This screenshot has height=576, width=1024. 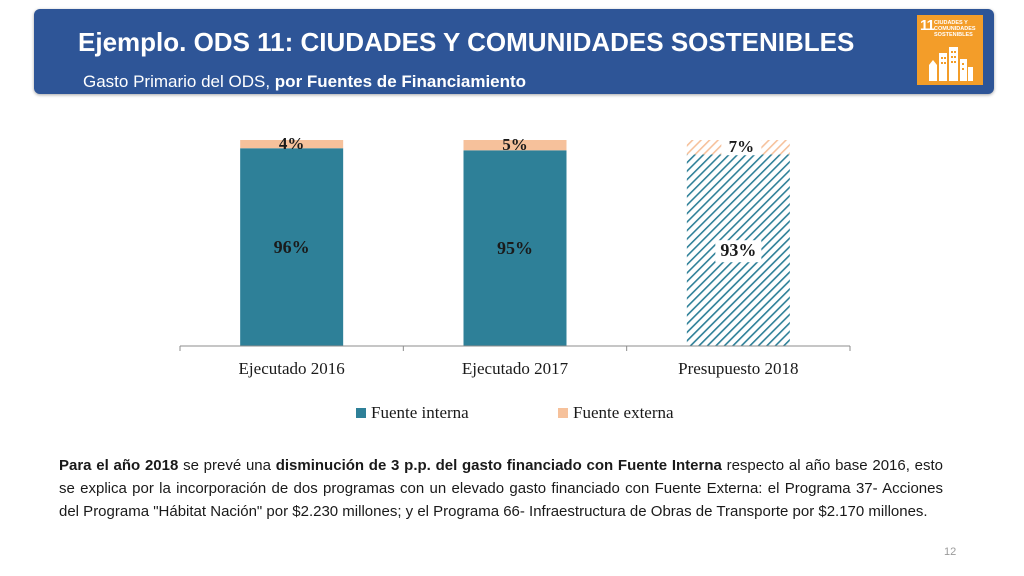 What do you see at coordinates (515, 368) in the screenshot?
I see `x-tick-label-1: Ejecutado 2017` at bounding box center [515, 368].